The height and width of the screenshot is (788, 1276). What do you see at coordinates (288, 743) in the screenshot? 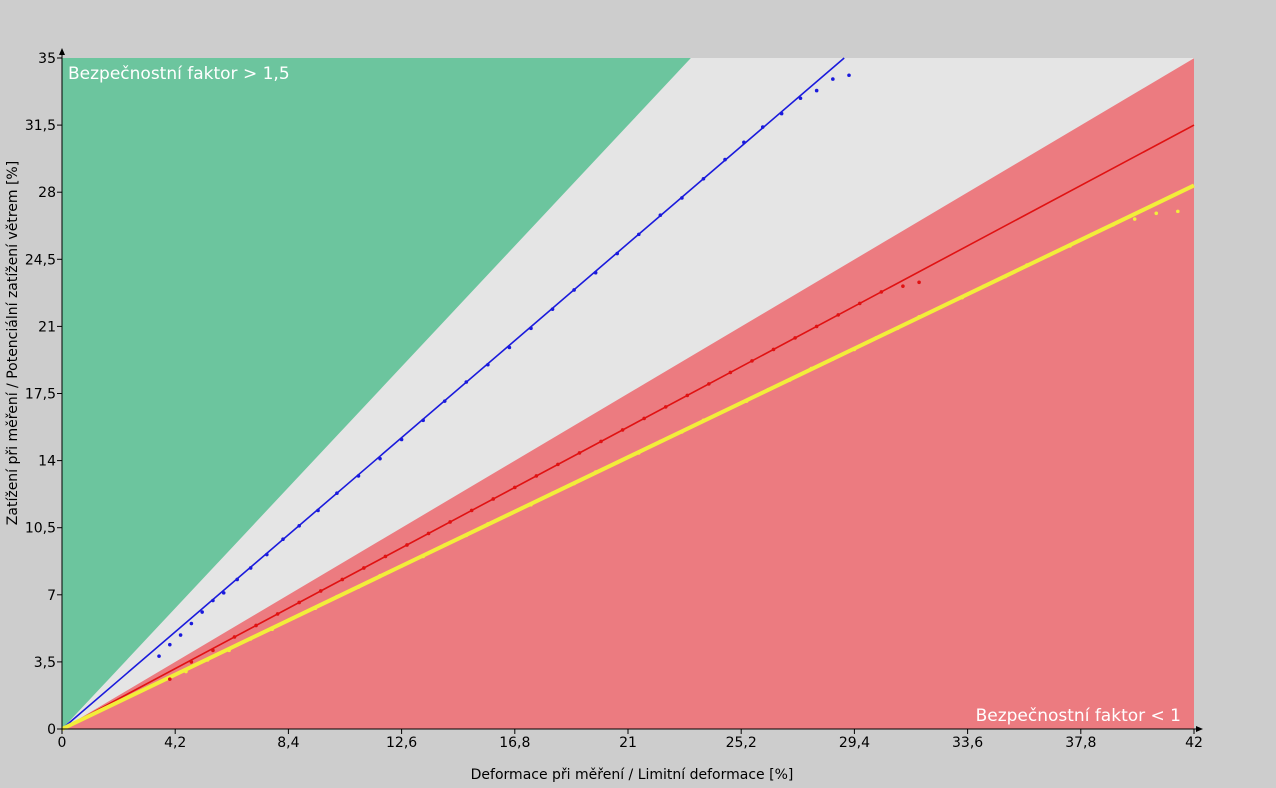
I see `x-tick-label: 8,4` at bounding box center [288, 743].